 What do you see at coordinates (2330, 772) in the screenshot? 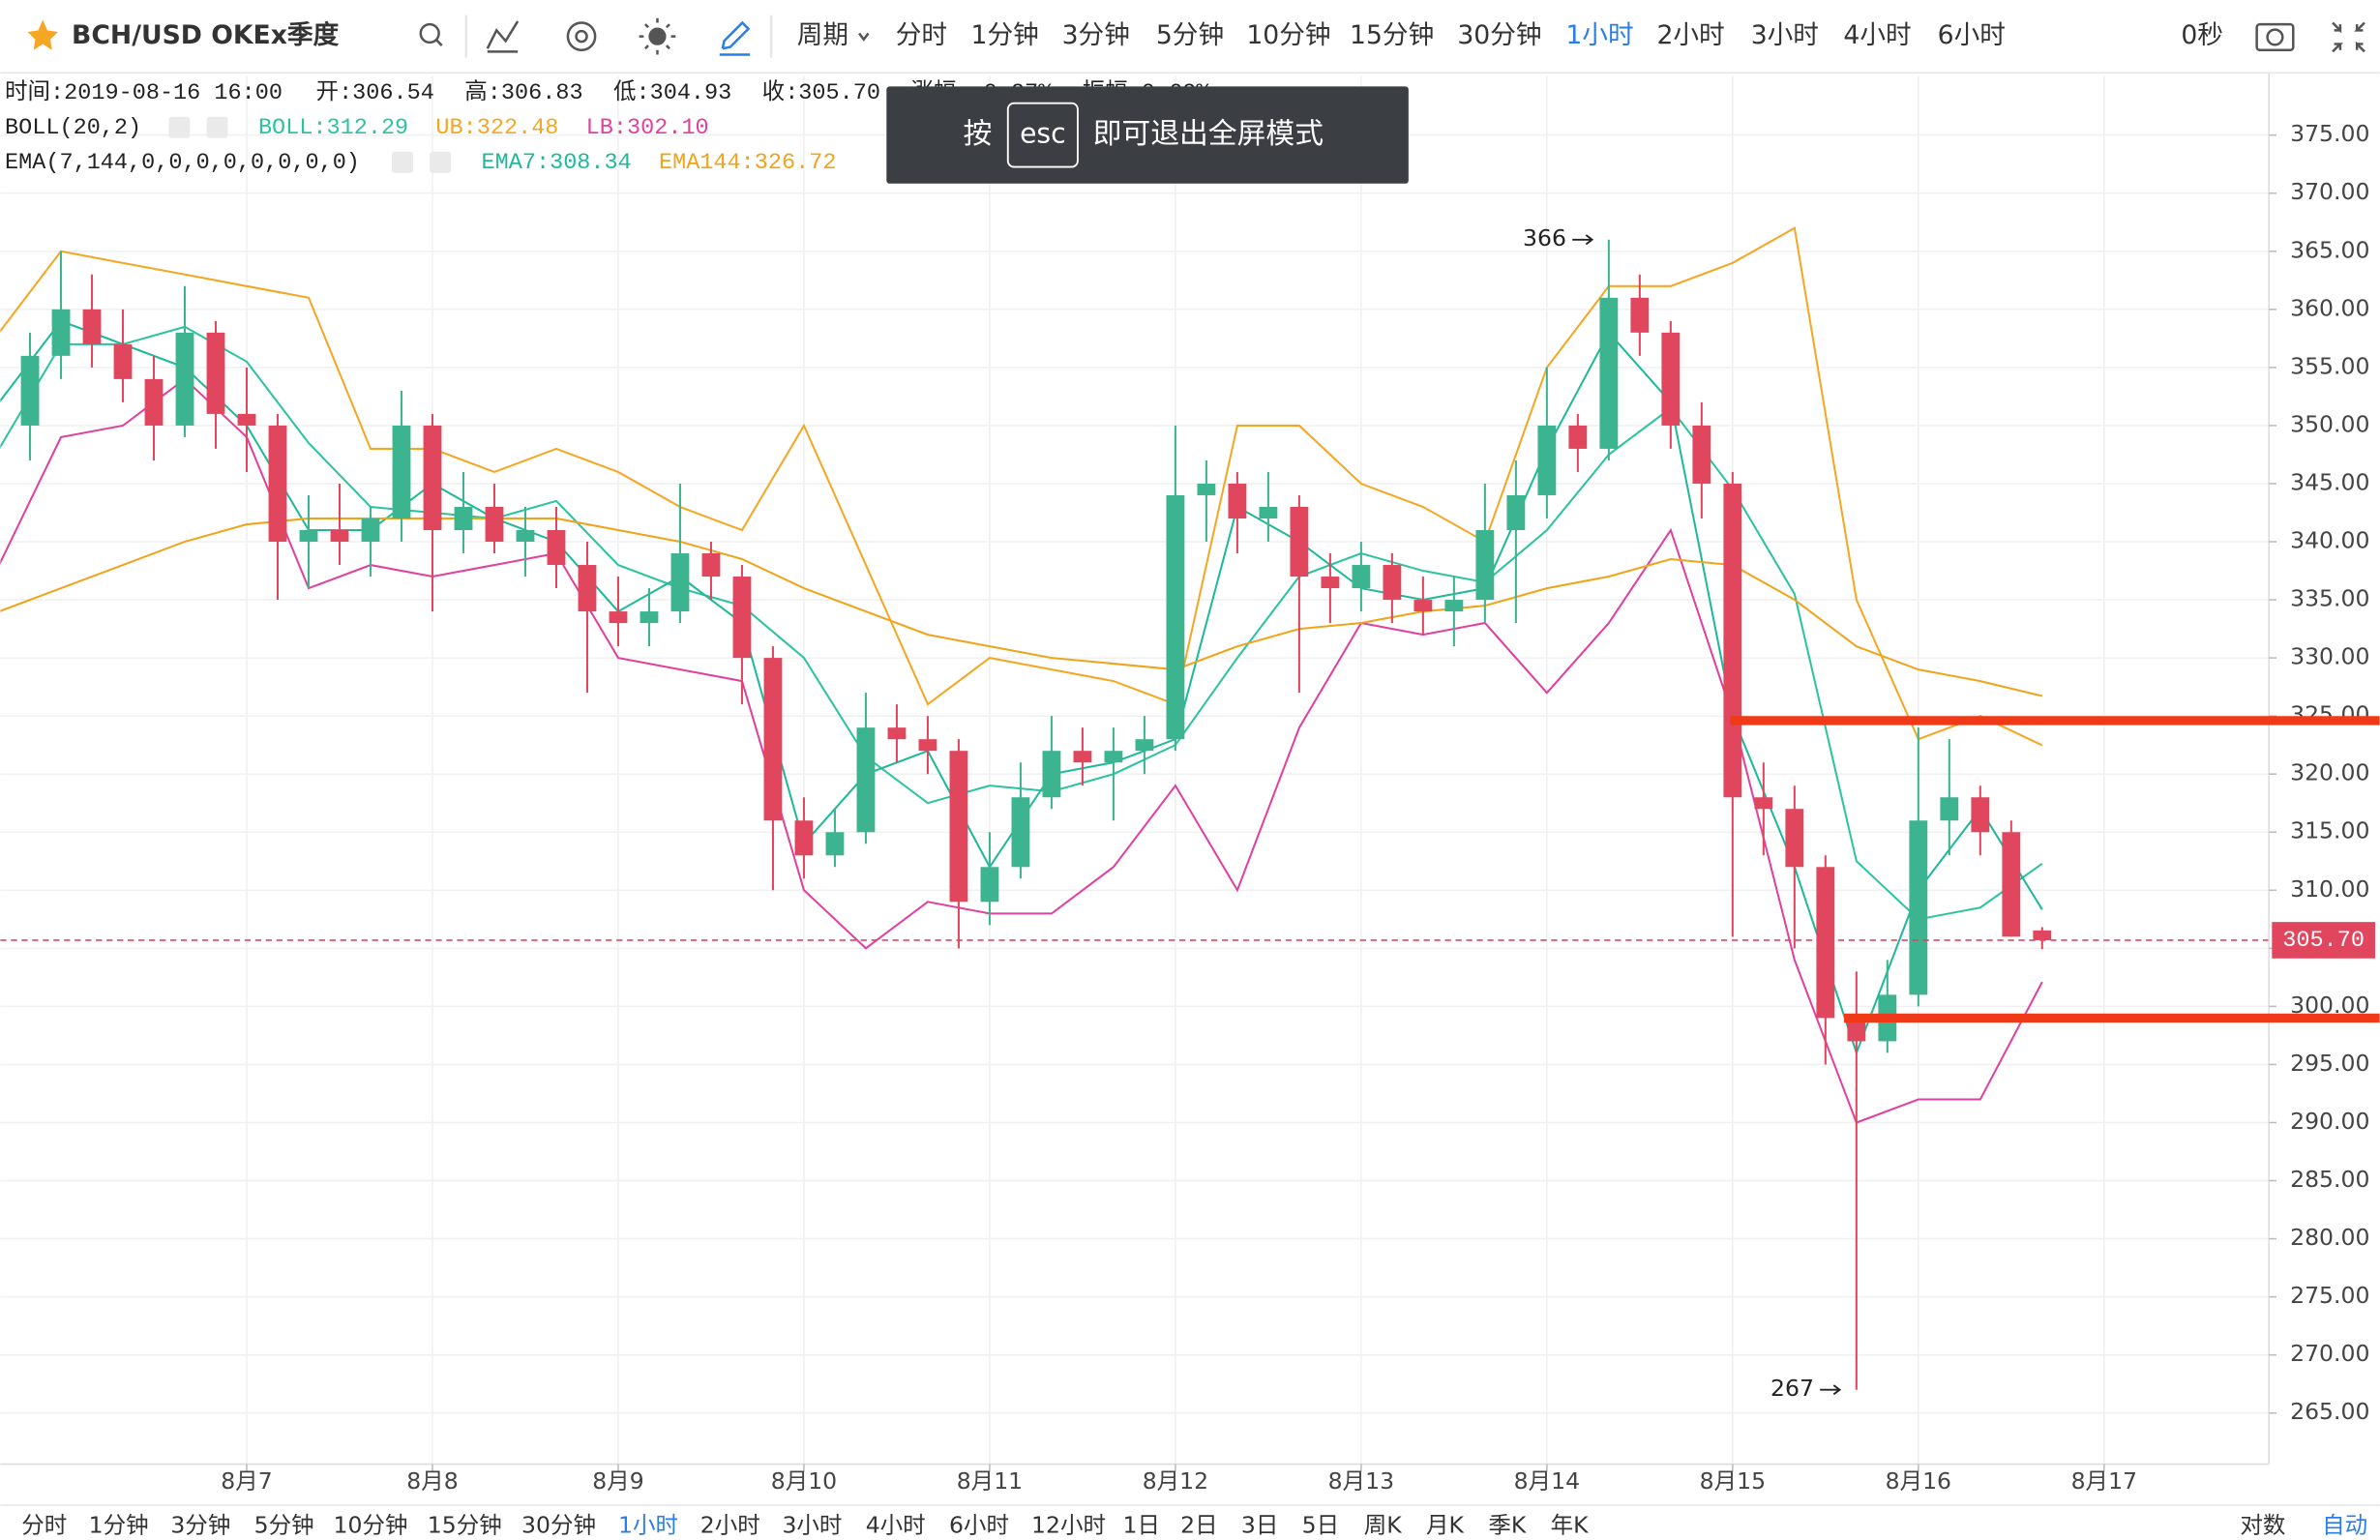
I see `y-tick-label: 320.00` at bounding box center [2330, 772].